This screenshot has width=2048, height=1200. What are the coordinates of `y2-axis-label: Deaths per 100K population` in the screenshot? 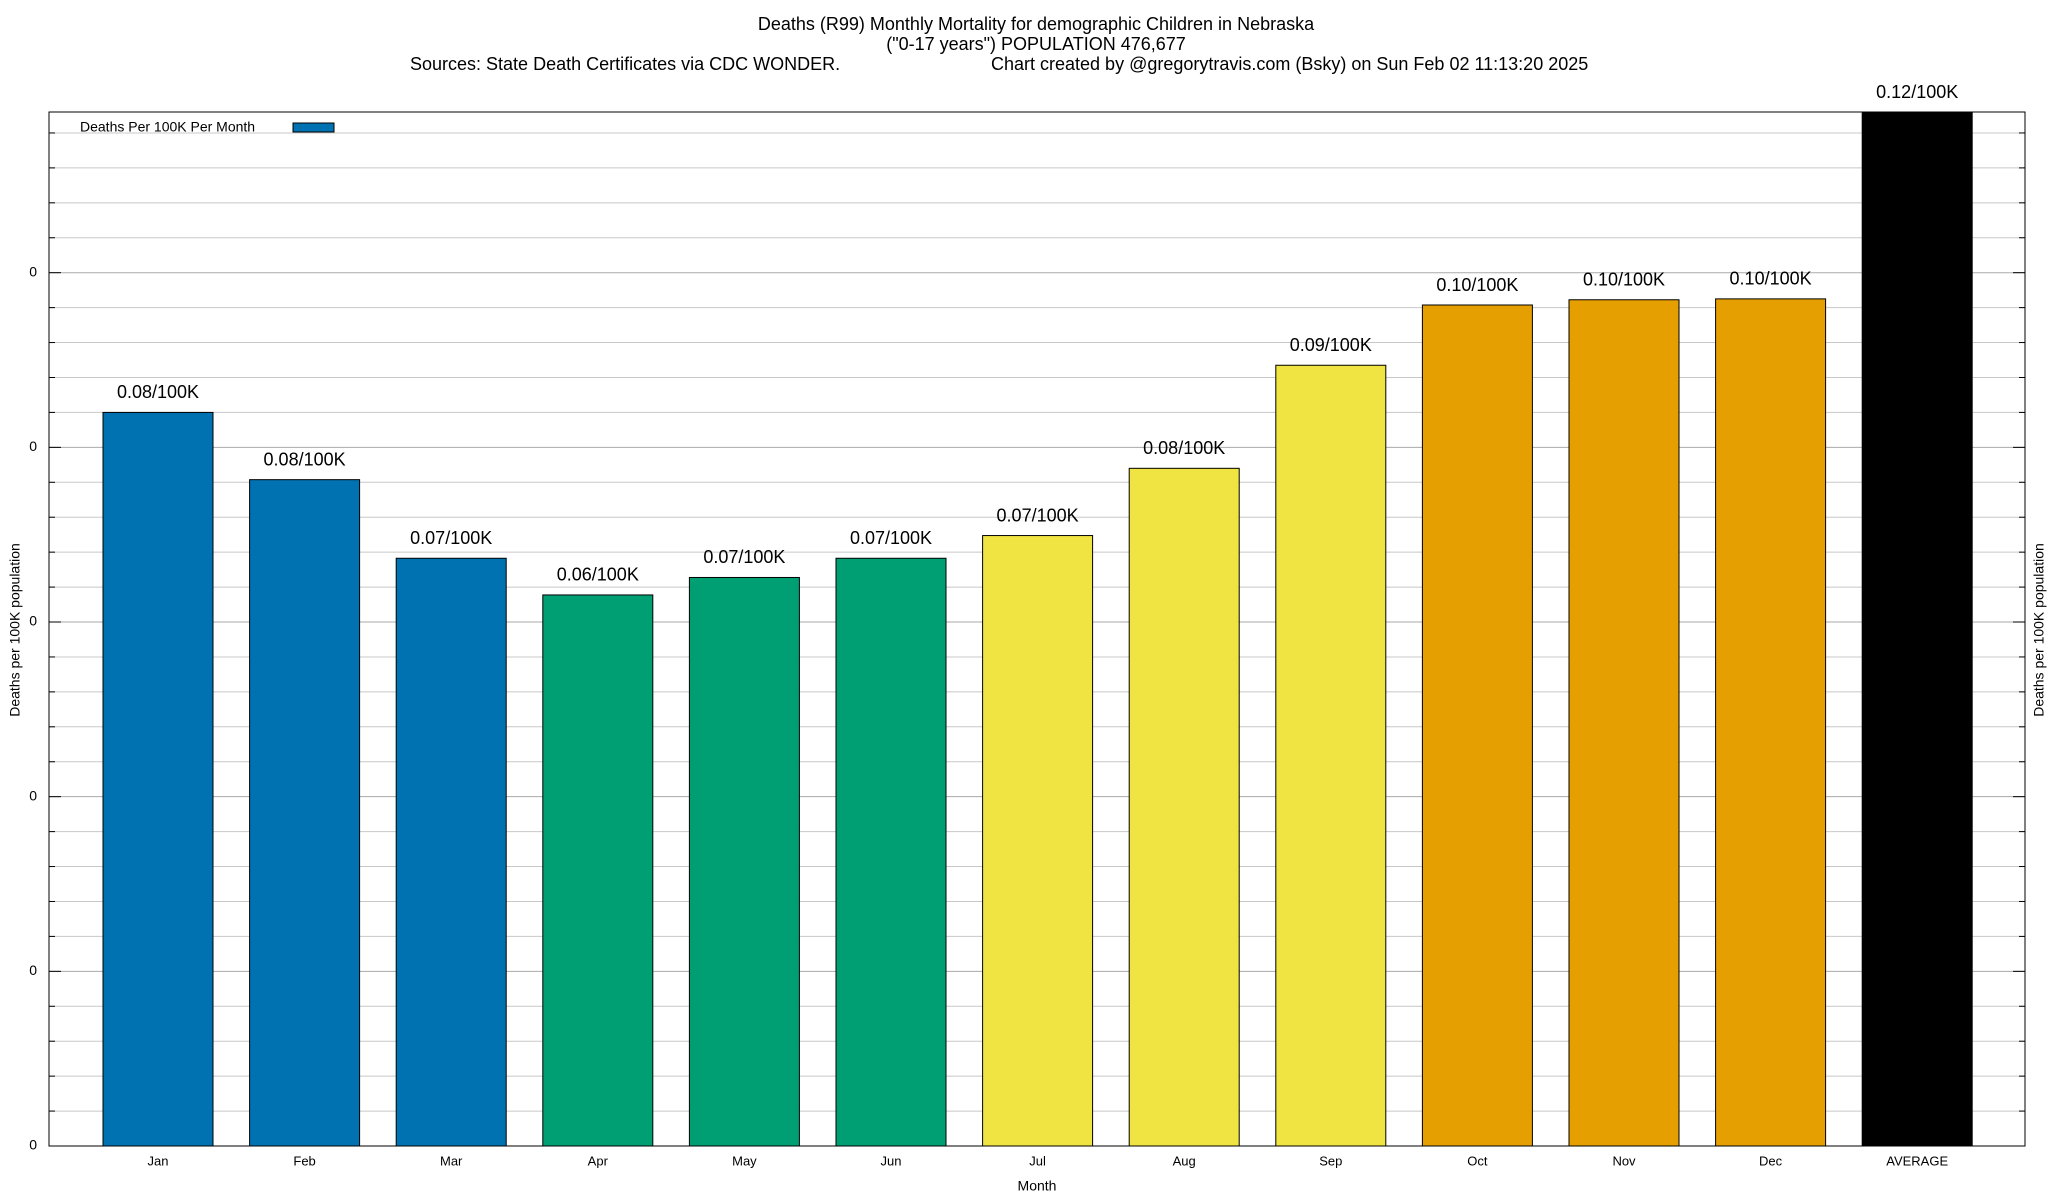 It's located at (2039, 630).